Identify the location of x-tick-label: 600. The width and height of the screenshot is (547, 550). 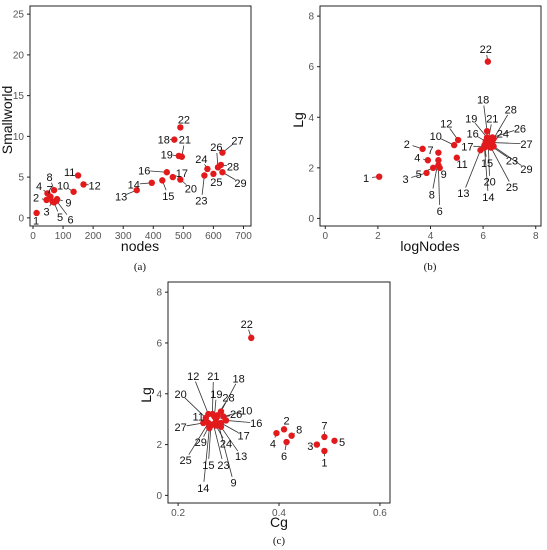
(213, 236).